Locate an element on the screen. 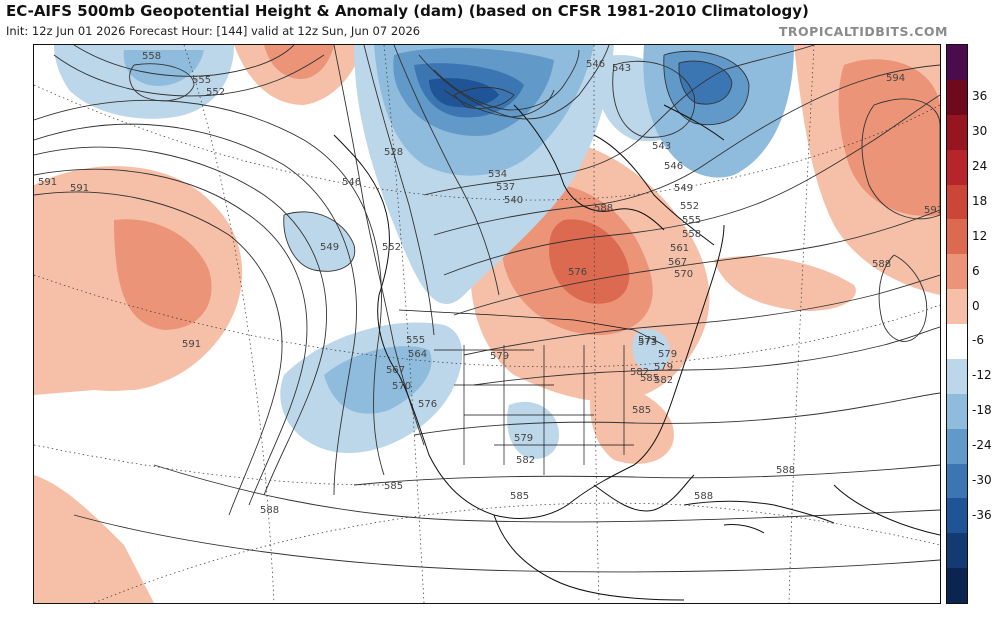  site-brand: TROPICALTIDBITS.COM is located at coordinates (863, 31).